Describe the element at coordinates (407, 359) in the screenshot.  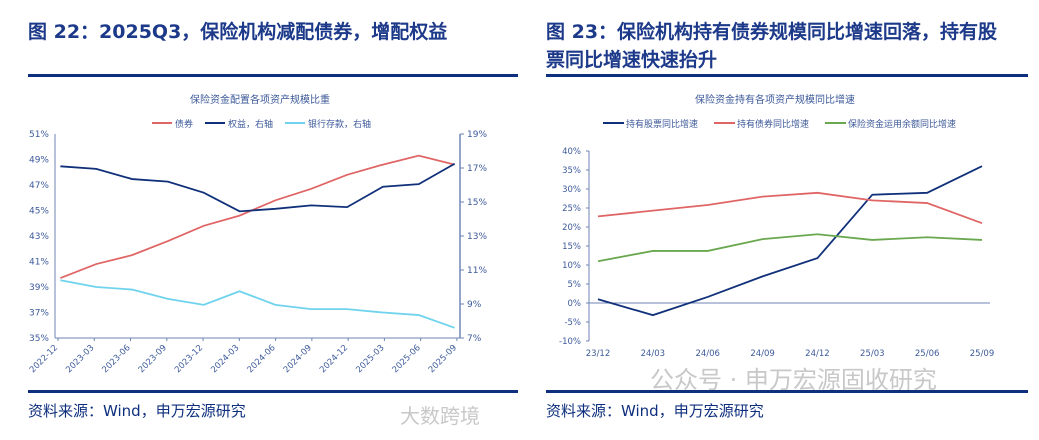
I see `x-tick-label: 2025-06` at that location.